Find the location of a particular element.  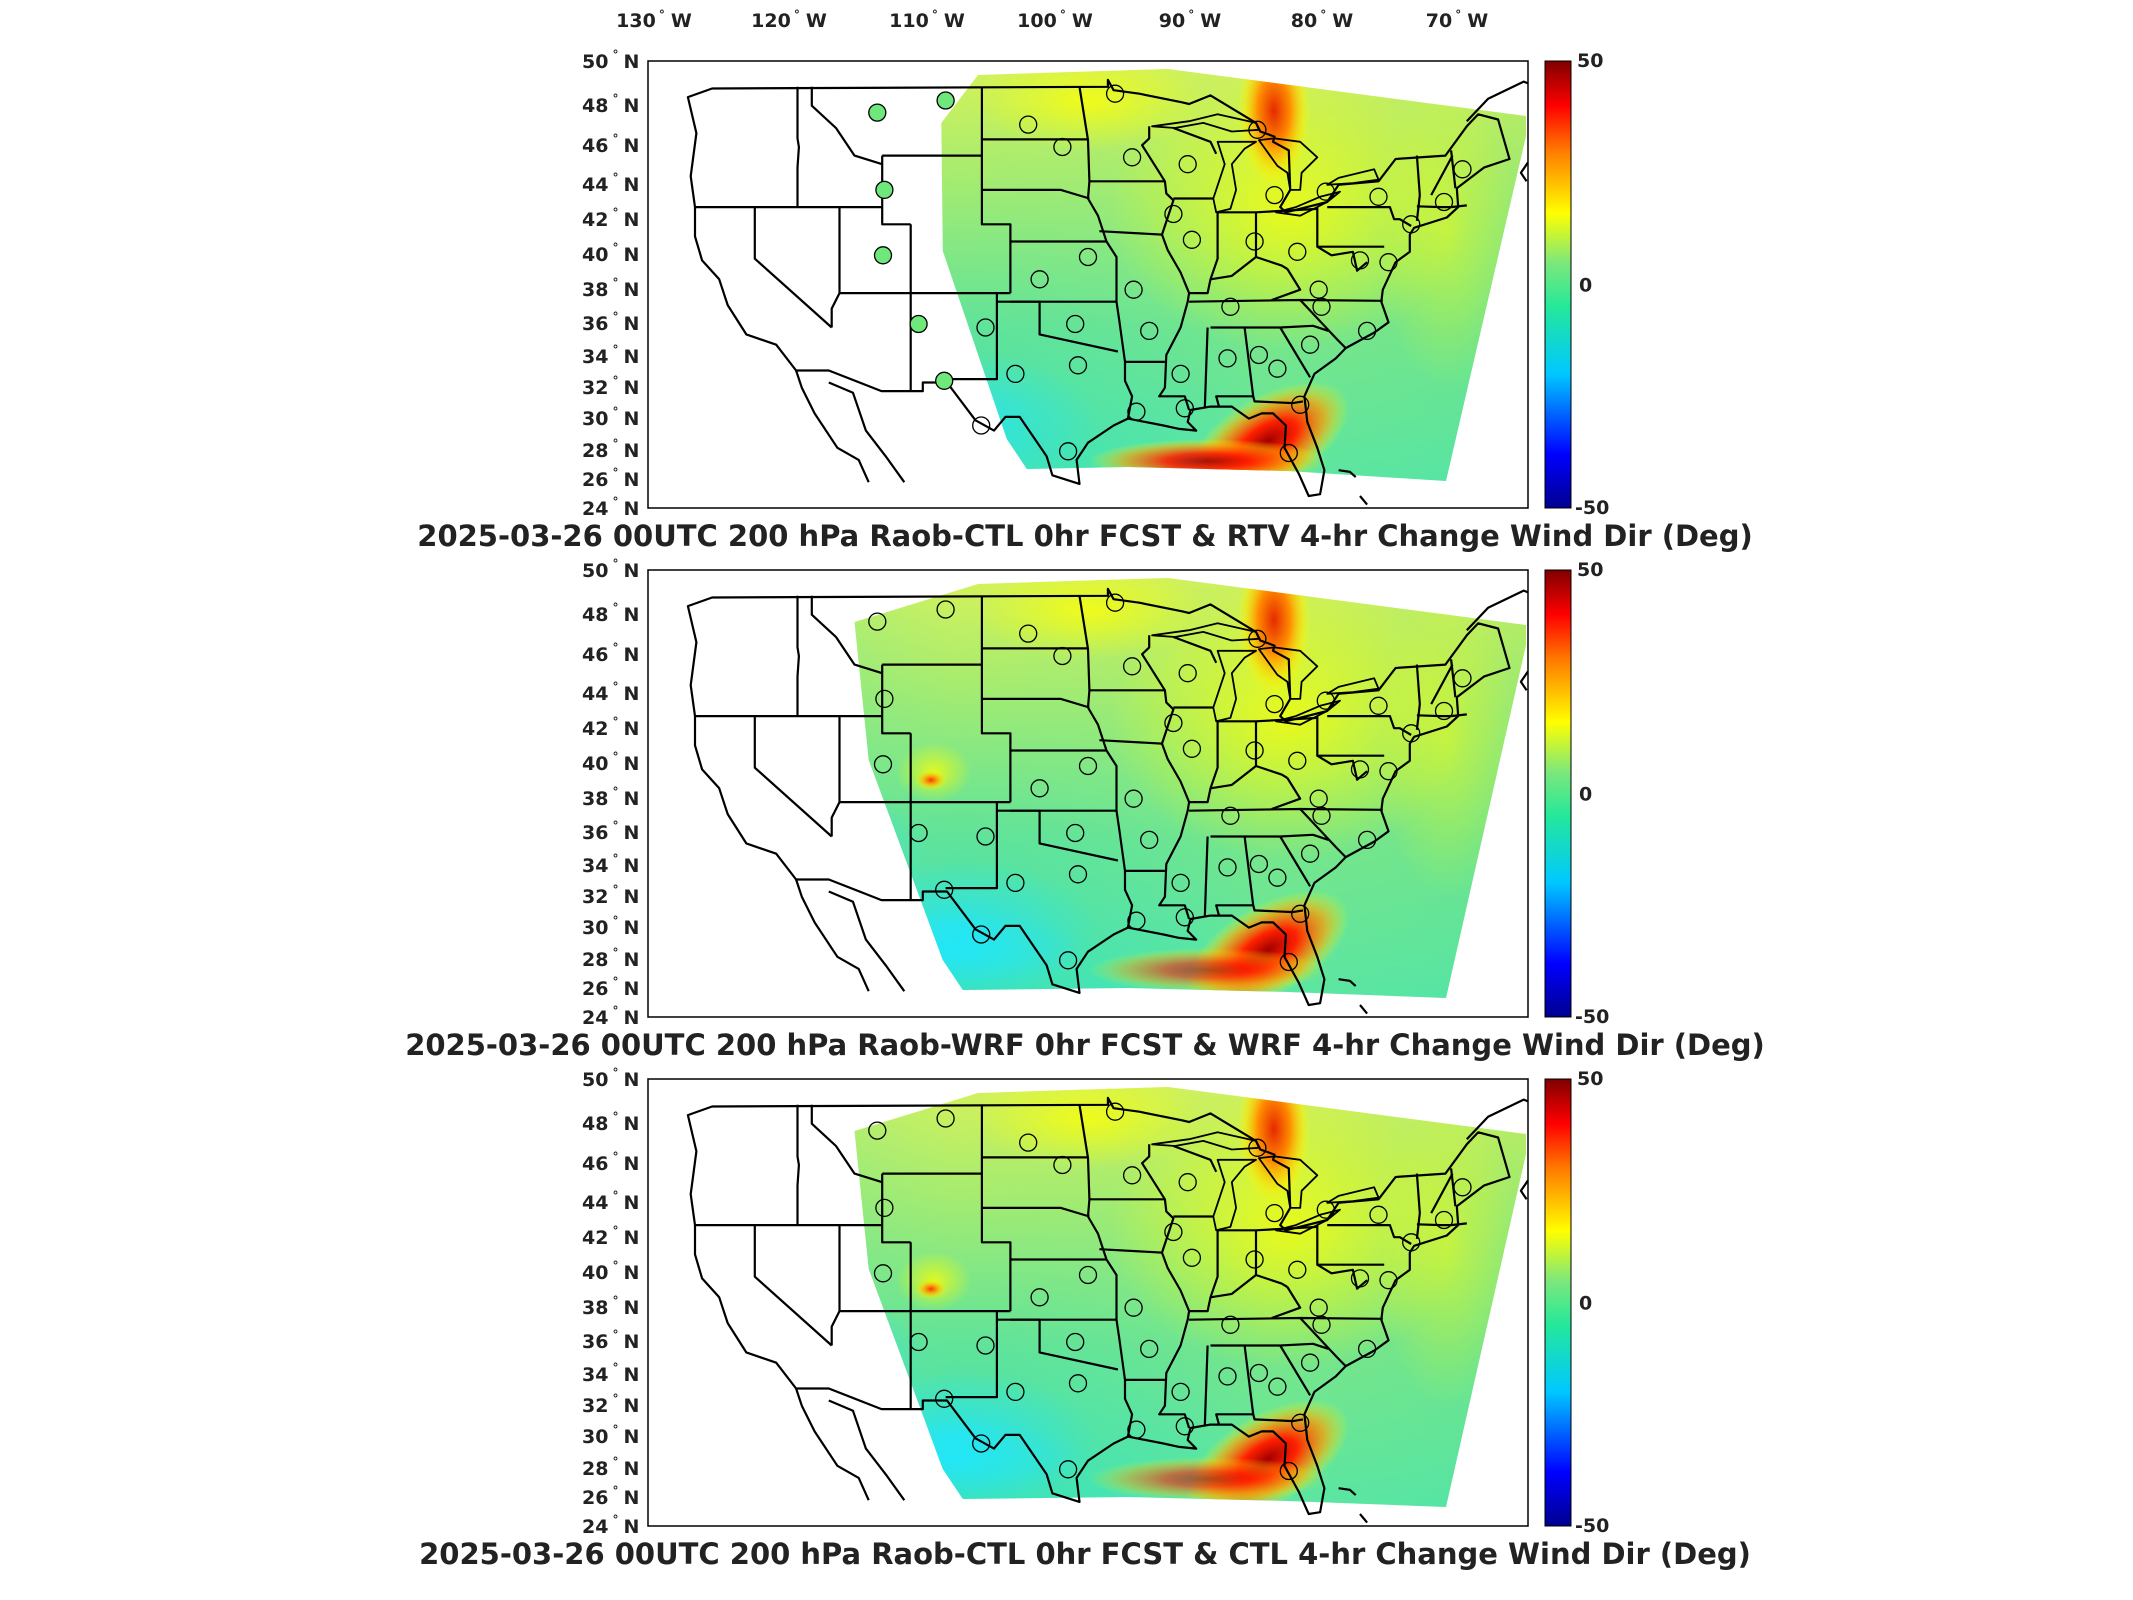

mexico-coast is located at coordinates (867, 432).